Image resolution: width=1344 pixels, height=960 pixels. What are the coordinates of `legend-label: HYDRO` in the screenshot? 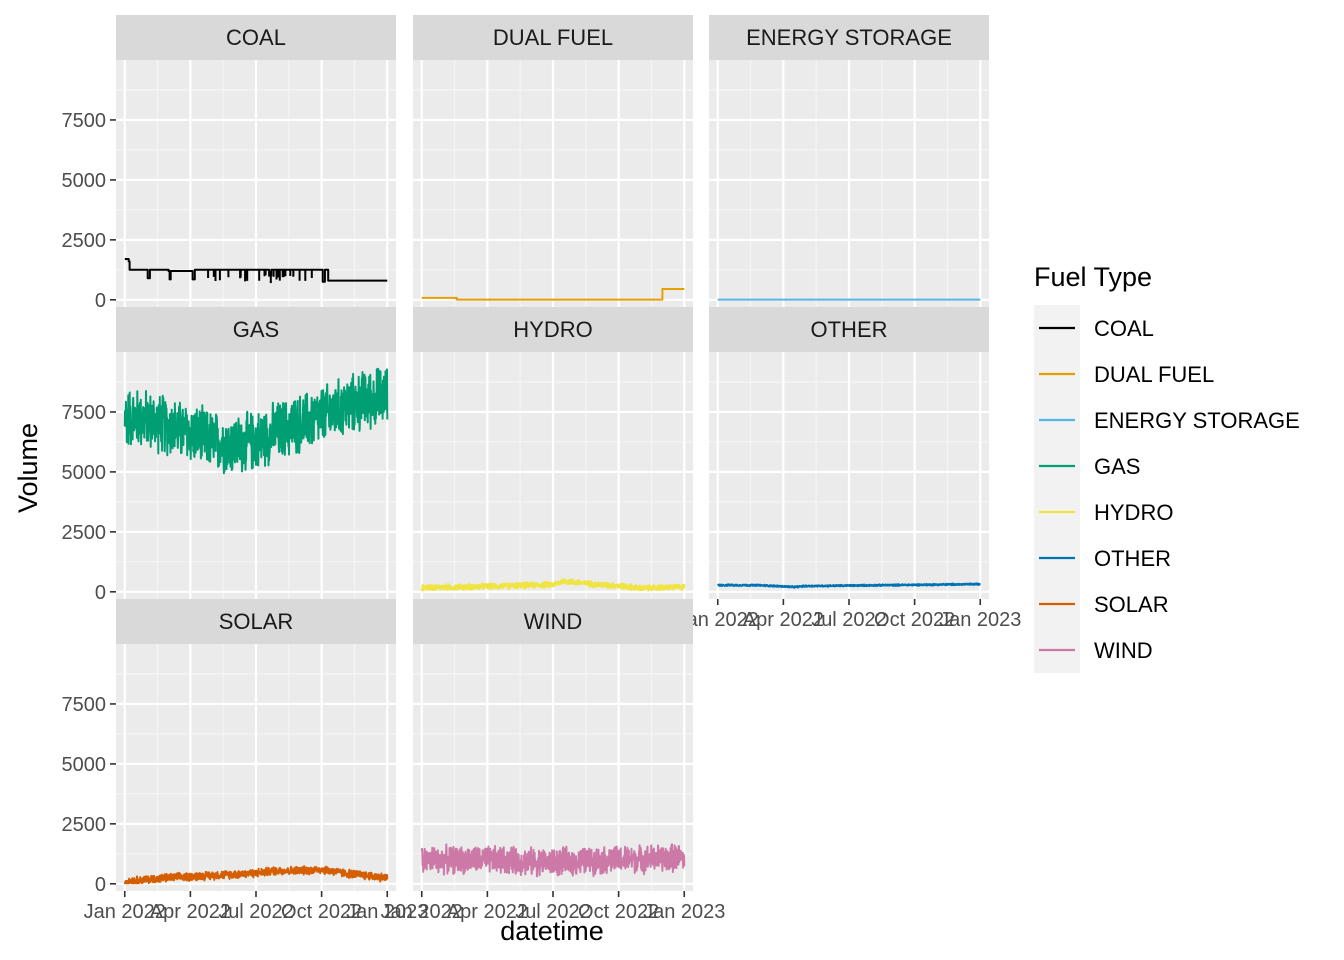 It's located at (1133, 512).